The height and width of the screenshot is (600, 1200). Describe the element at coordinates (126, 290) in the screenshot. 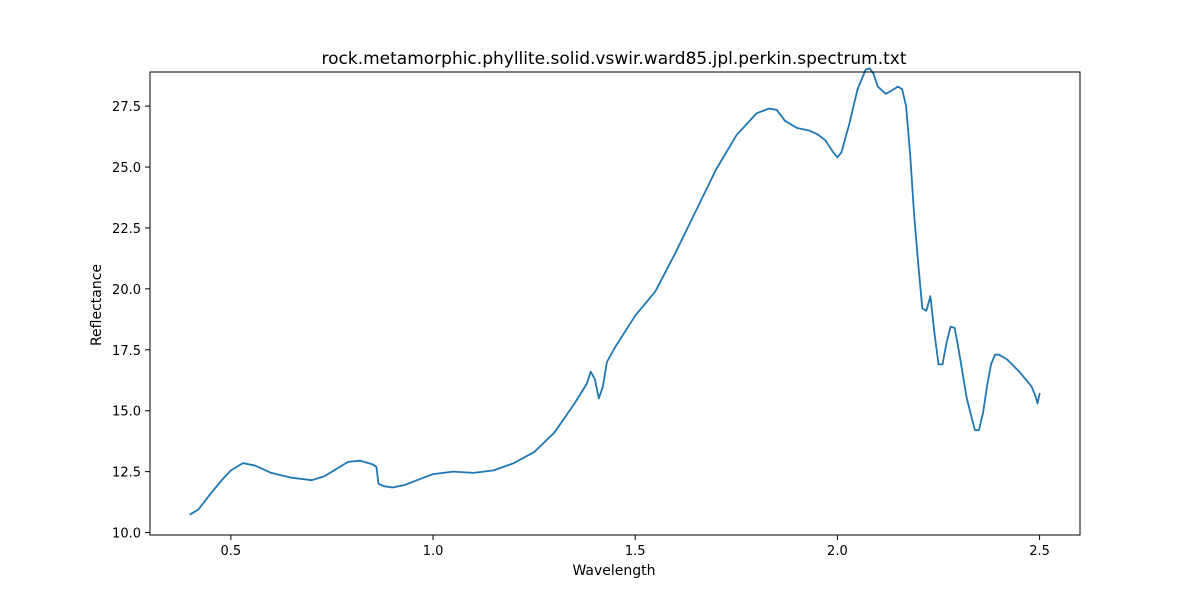

I see `y-tick-label: 20.0` at that location.